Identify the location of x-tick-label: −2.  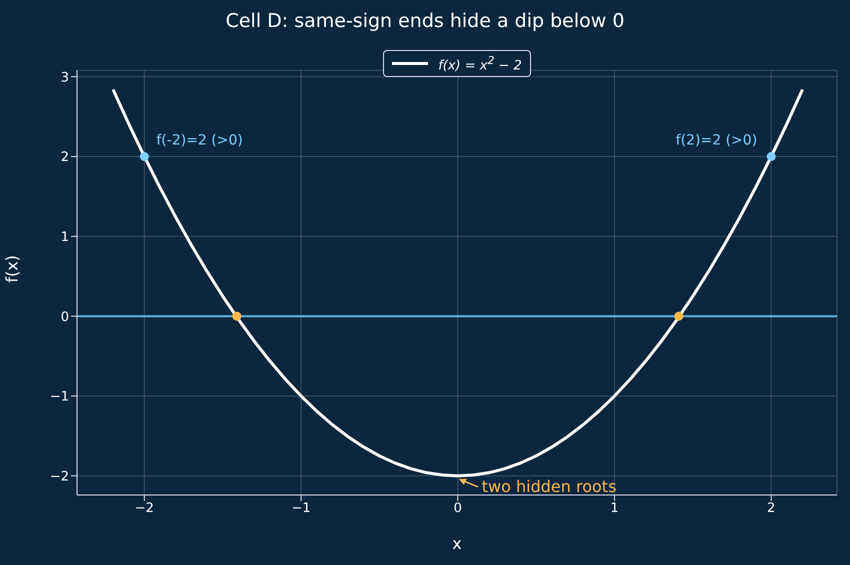
(144, 508).